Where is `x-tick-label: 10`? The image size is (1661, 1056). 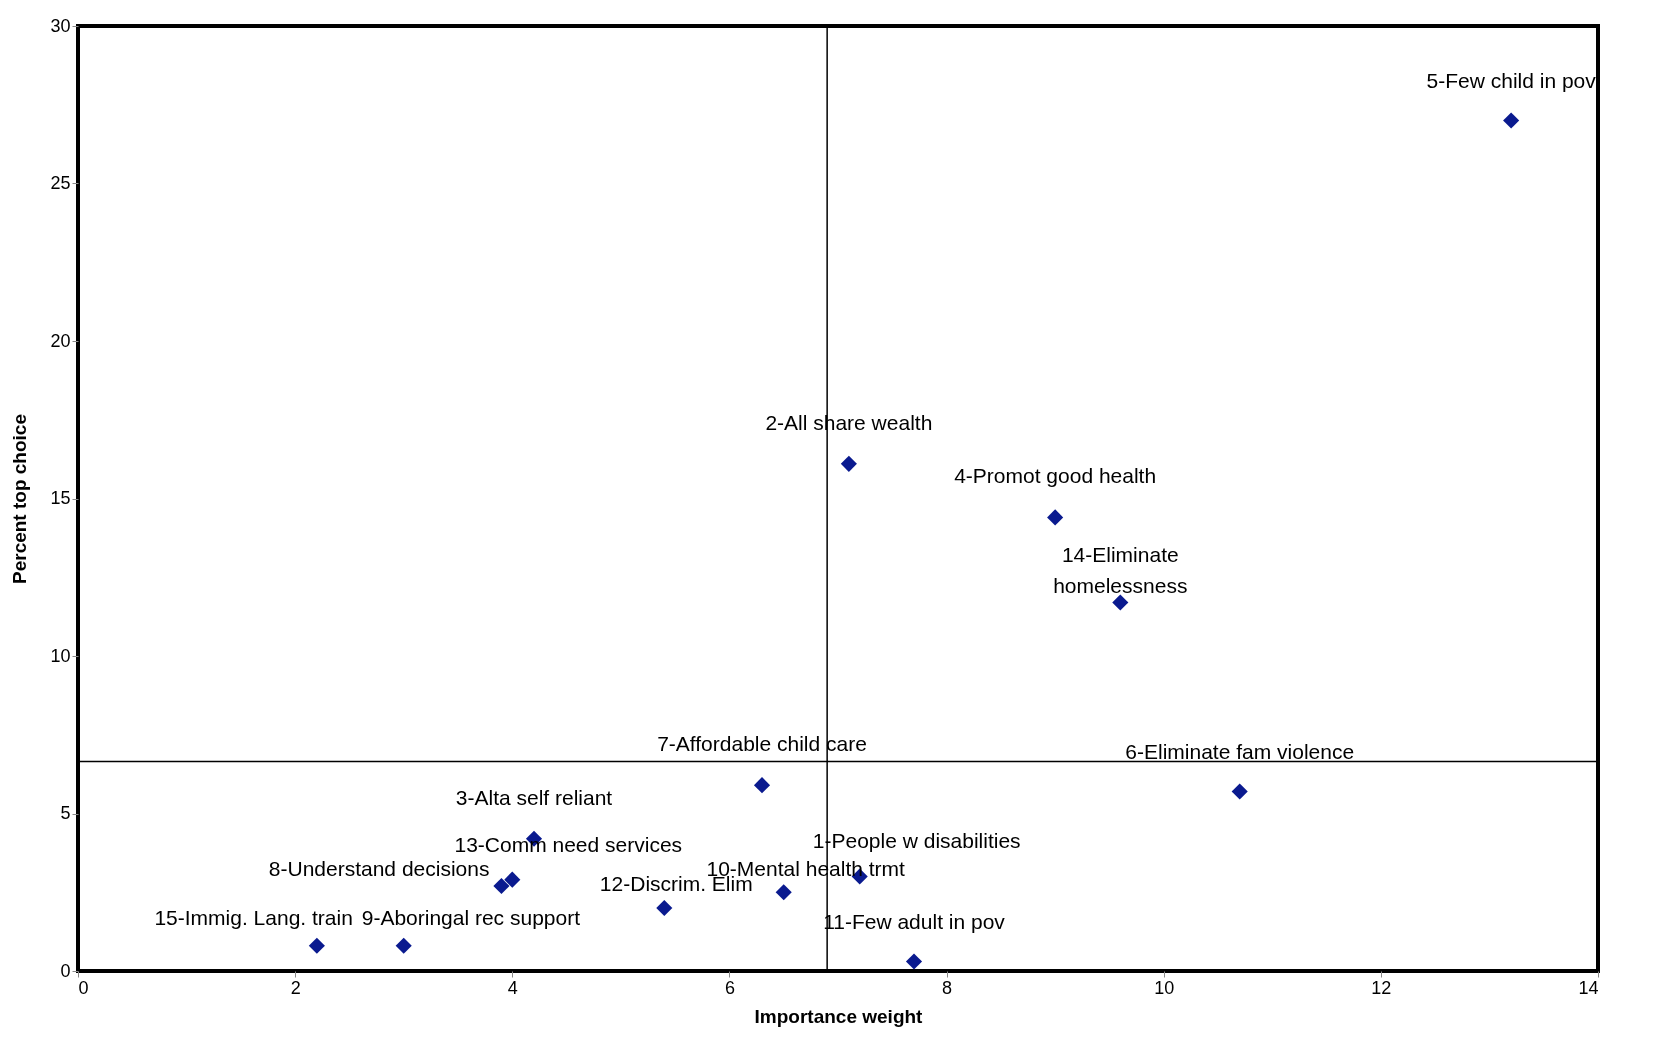 x-tick-label: 10 is located at coordinates (1164, 987).